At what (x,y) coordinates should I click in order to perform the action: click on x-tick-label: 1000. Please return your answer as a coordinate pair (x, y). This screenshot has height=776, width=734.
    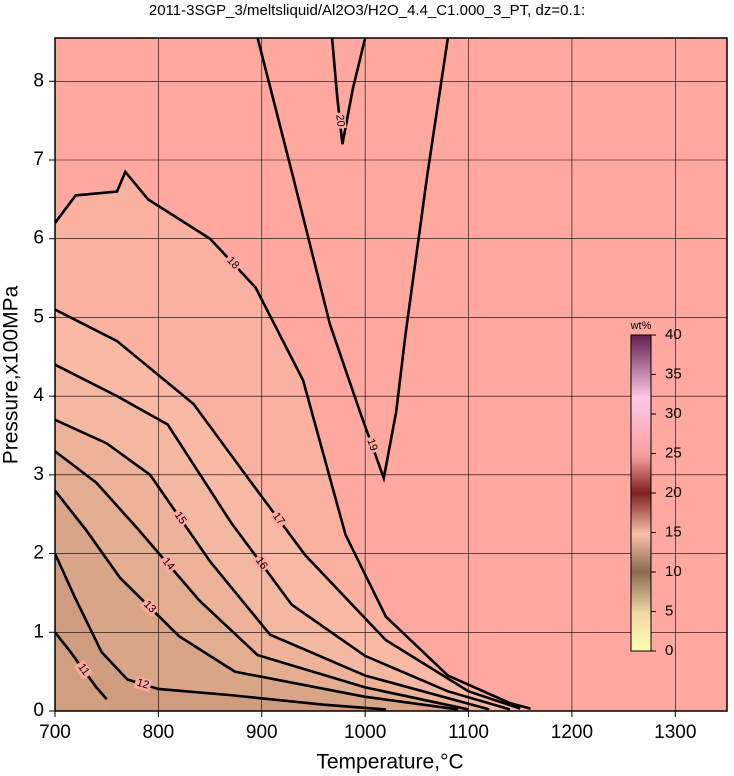
    Looking at the image, I should click on (365, 732).